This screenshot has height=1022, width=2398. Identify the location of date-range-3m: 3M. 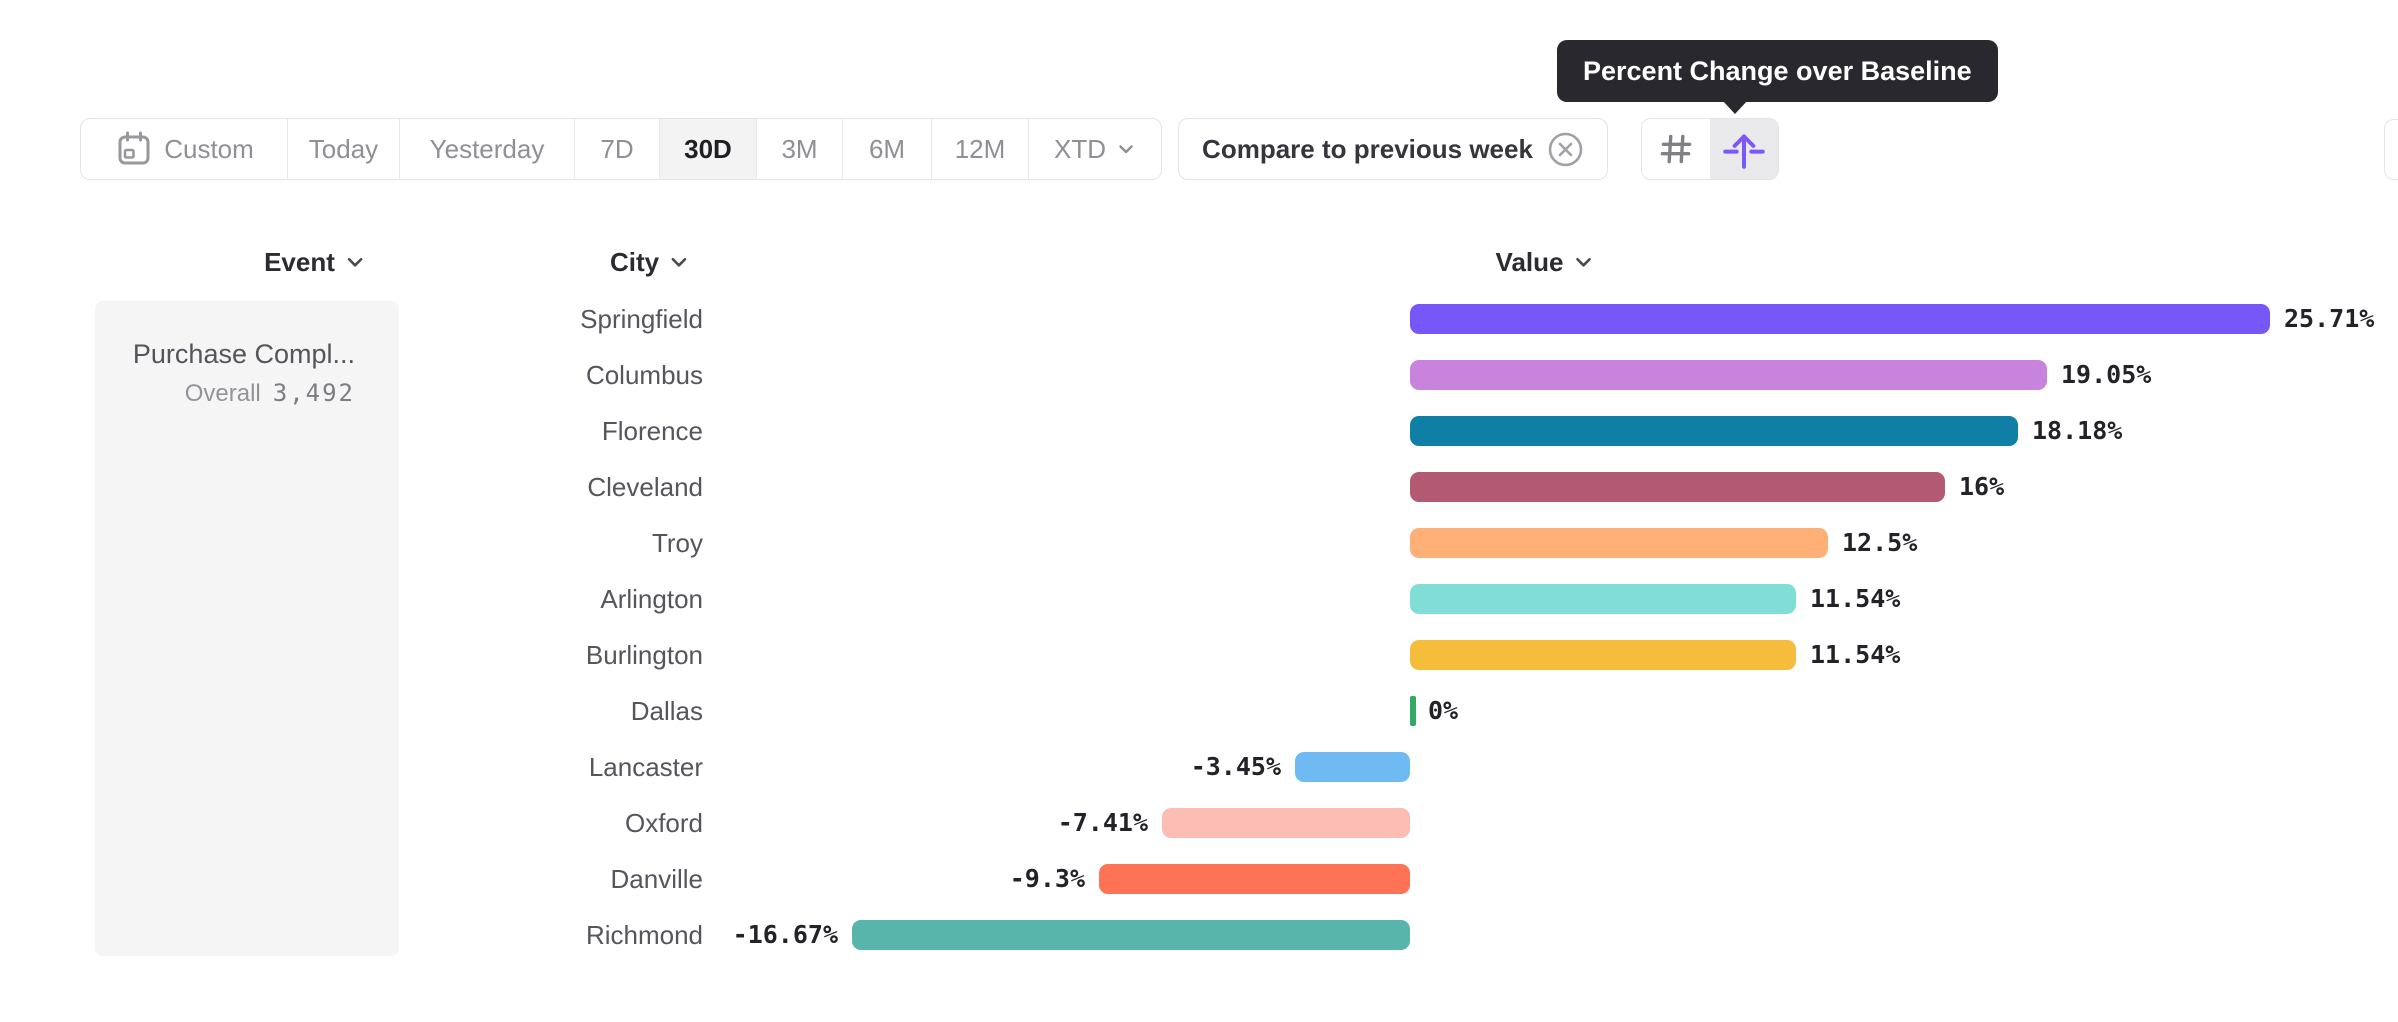
(800, 149).